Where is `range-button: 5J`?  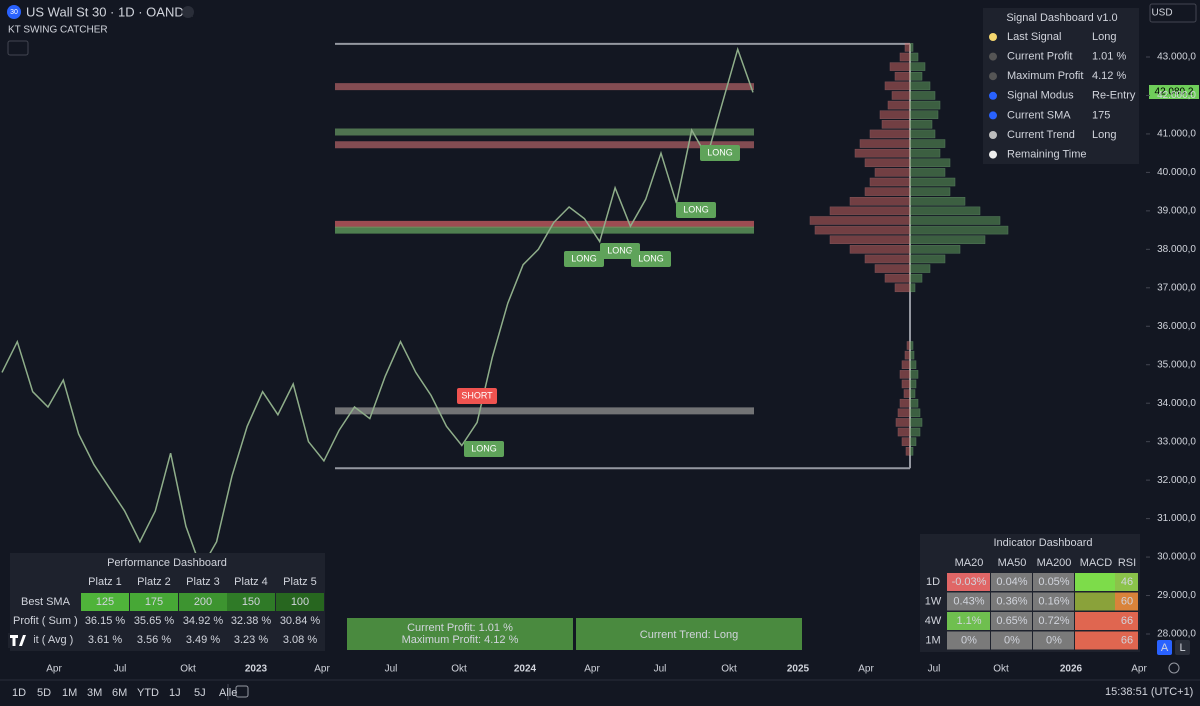 range-button: 5J is located at coordinates (200, 693).